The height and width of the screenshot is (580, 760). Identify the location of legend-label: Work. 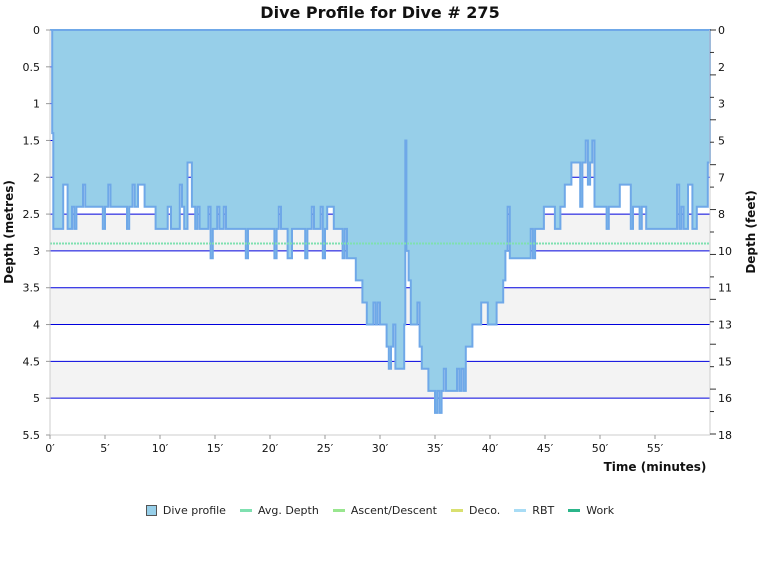
(600, 510).